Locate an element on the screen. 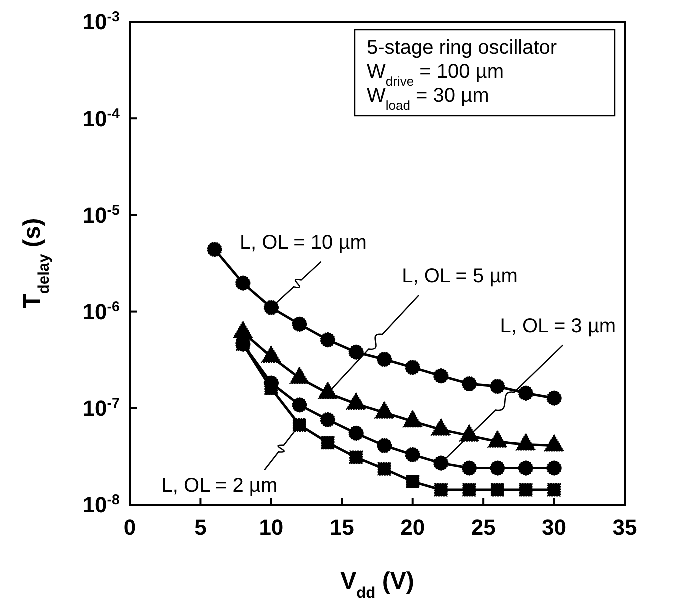 This screenshot has height=611, width=675. x-tick-label: 20 is located at coordinates (413, 527).